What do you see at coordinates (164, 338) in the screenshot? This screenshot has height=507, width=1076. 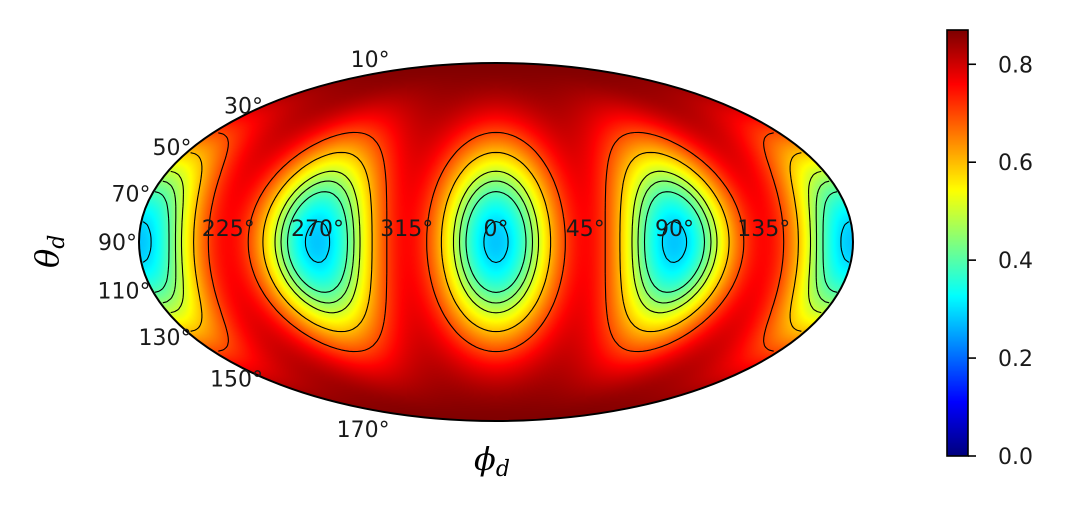 I see `theta-tick-130: 130°` at bounding box center [164, 338].